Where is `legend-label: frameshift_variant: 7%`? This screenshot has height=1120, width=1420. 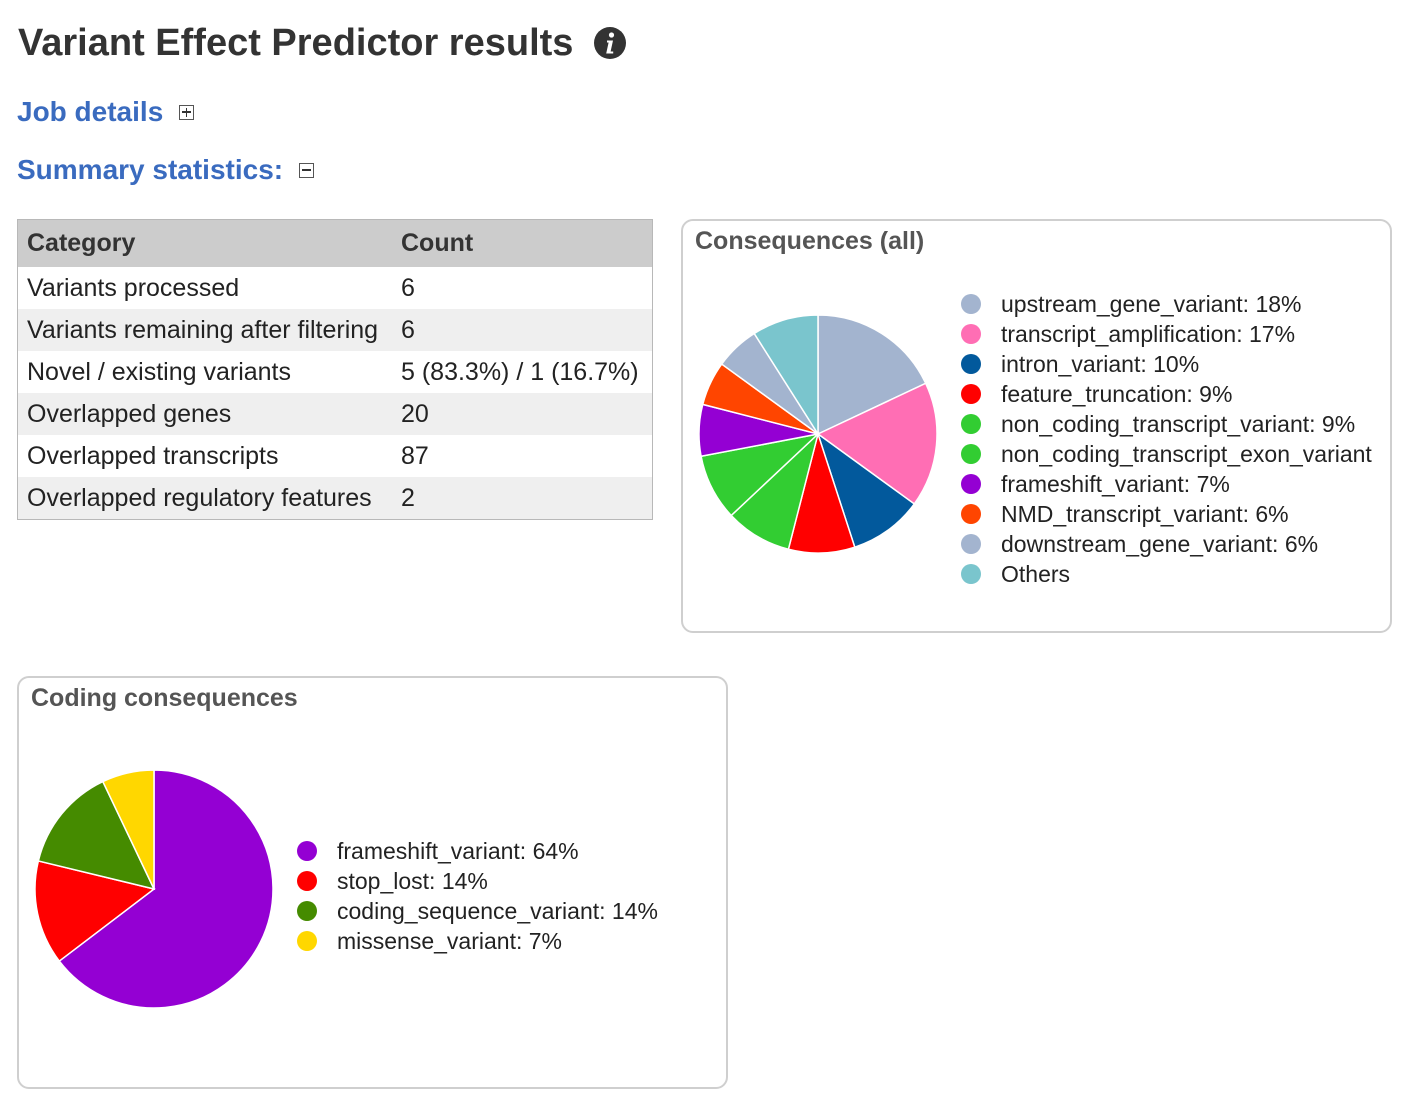
legend-label: frameshift_variant: 7% is located at coordinates (1115, 484).